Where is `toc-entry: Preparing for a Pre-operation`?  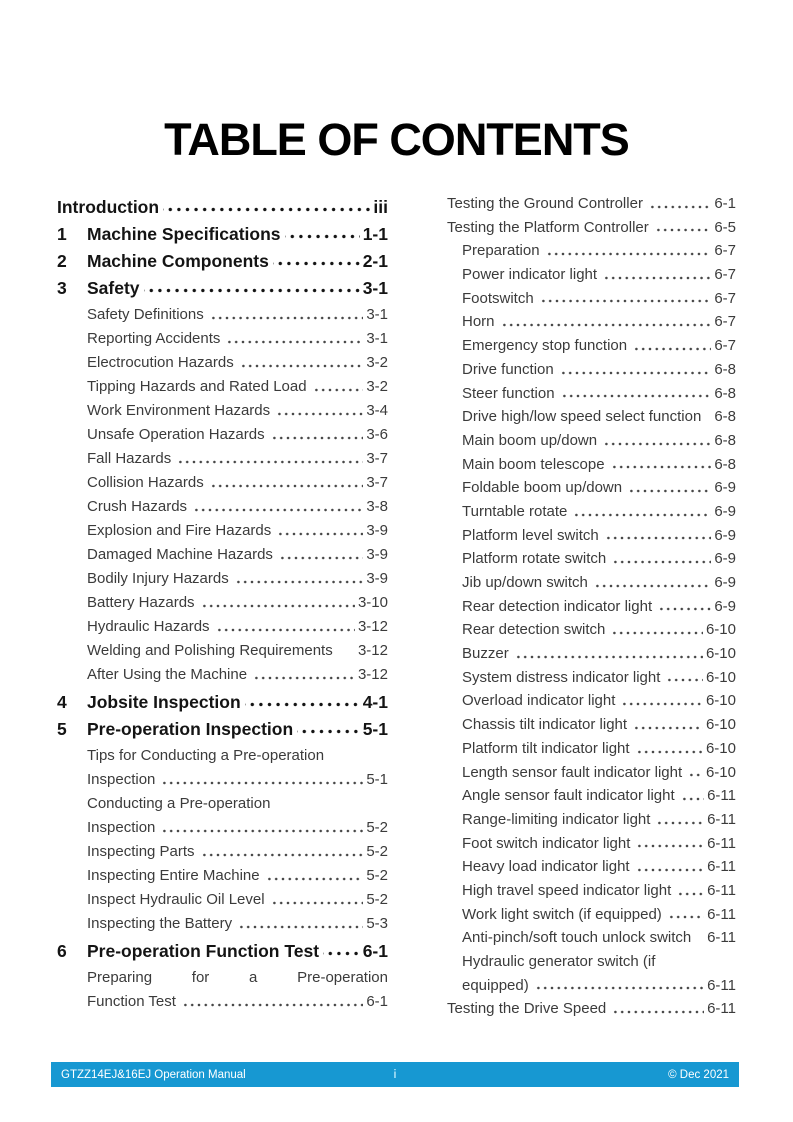 toc-entry: Preparing for a Pre-operation is located at coordinates (222, 978).